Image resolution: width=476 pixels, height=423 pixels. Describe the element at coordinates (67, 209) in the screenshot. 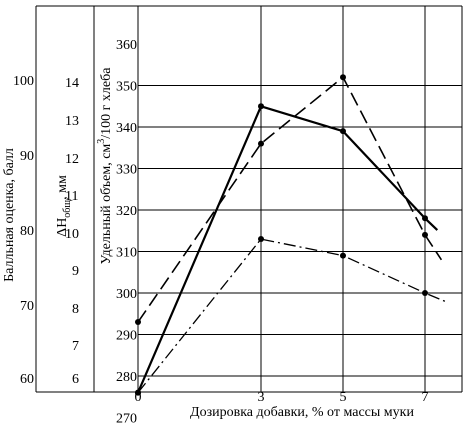

I see `height-axis-title-sub: общ` at that location.